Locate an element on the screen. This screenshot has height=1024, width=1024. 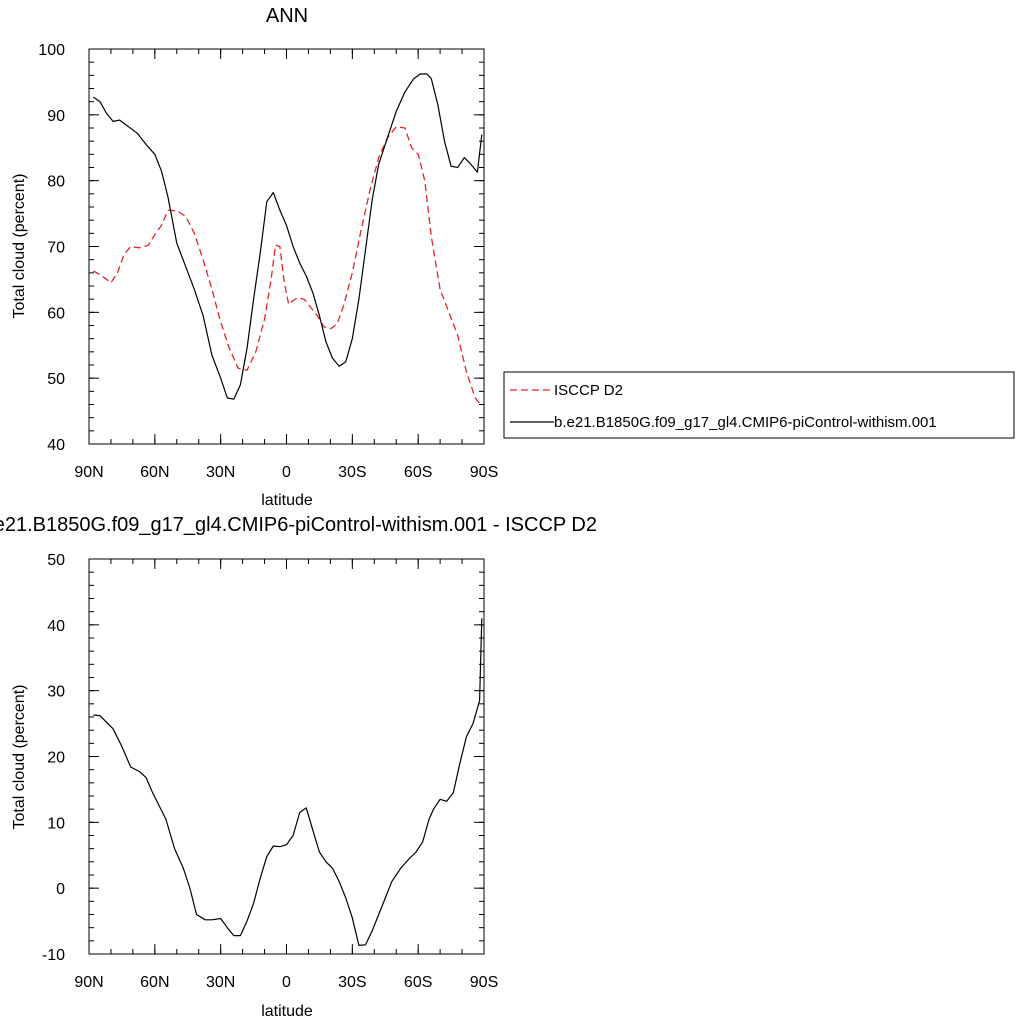
top-x-tick-label: 90S is located at coordinates (484, 472).